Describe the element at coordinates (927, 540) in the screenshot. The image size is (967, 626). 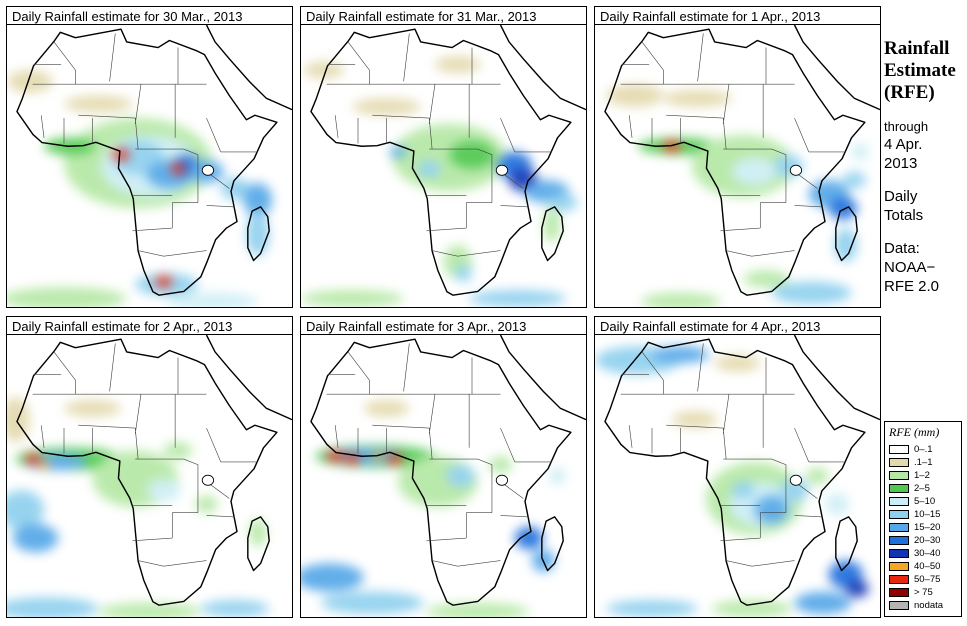
I see `legend-label: 20–30` at that location.